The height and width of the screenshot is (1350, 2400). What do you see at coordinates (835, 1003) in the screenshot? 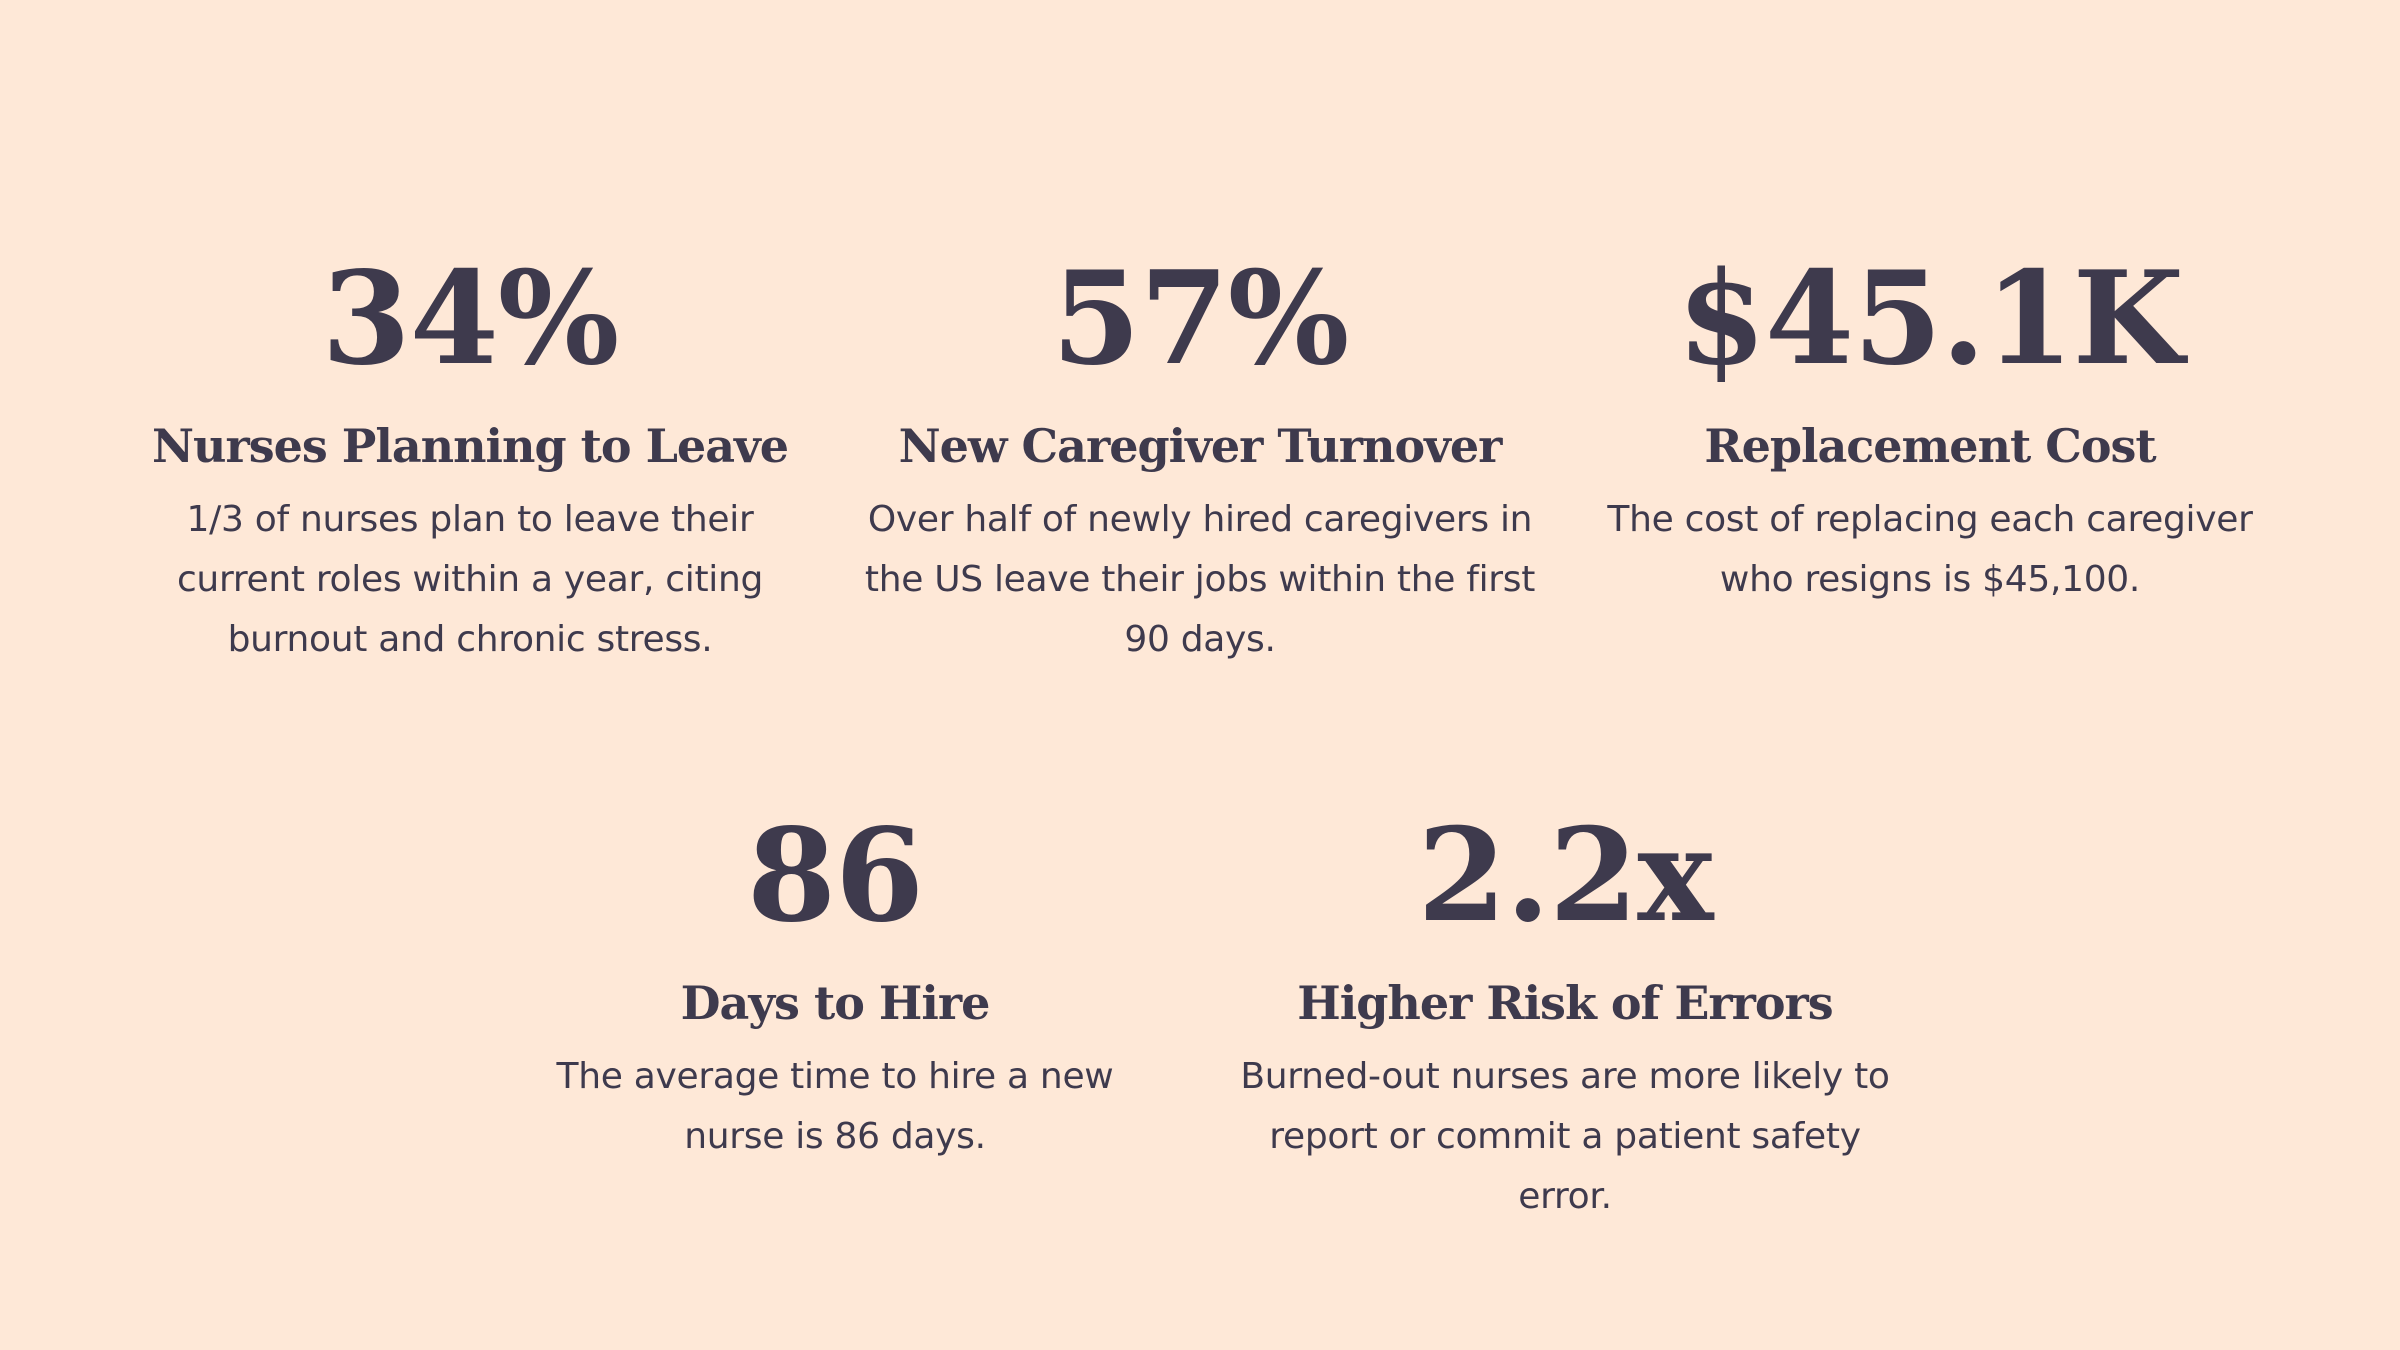
I see `stat-title: Days to Hire` at bounding box center [835, 1003].